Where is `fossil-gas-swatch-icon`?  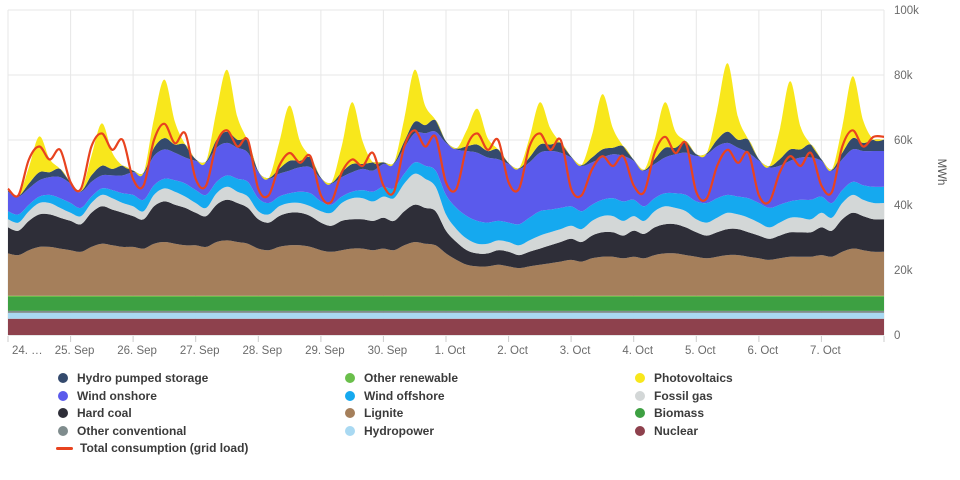
fossil-gas-swatch-icon is located at coordinates (640, 395).